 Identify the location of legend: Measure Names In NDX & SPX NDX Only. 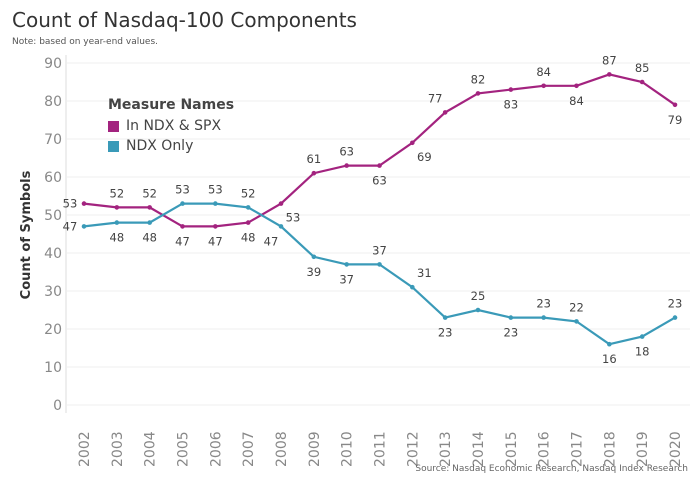
(171, 126).